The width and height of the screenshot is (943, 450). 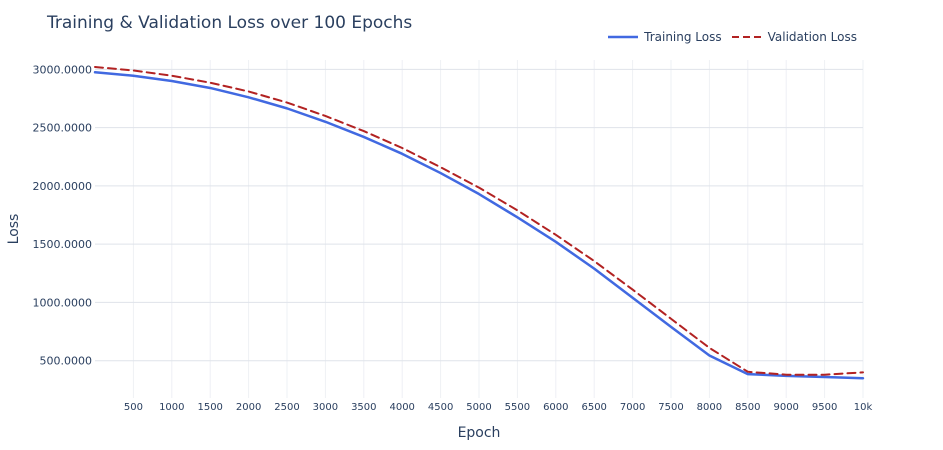 I want to click on legend-label-training: Training Loss, so click(x=683, y=37).